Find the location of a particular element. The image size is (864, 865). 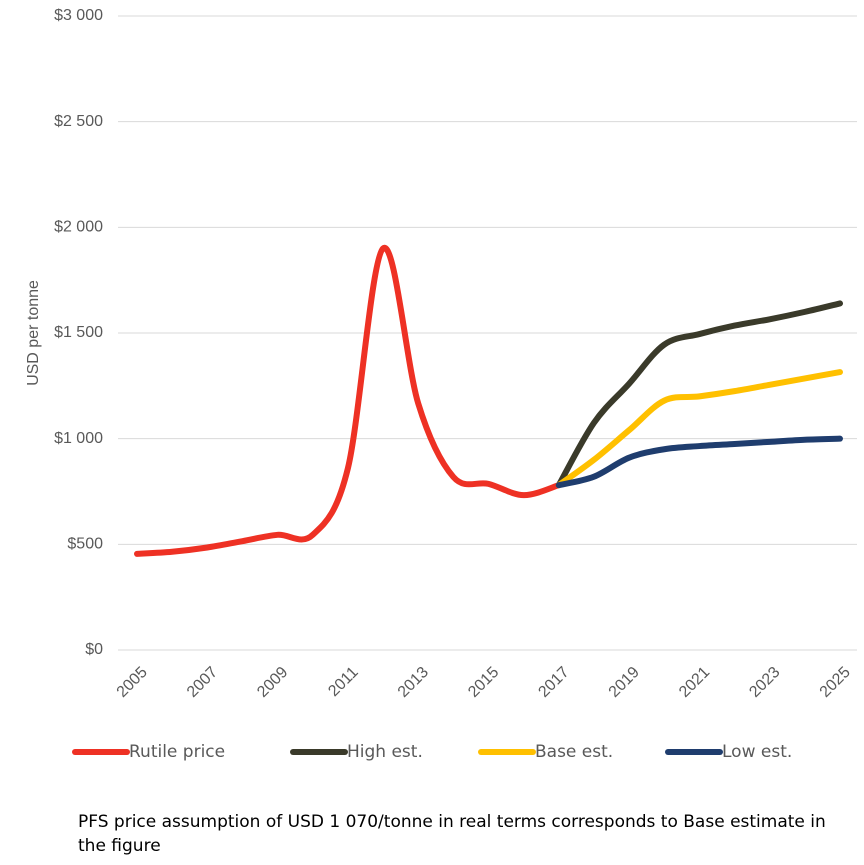

x-tick-label: 2019 is located at coordinates (624, 682).